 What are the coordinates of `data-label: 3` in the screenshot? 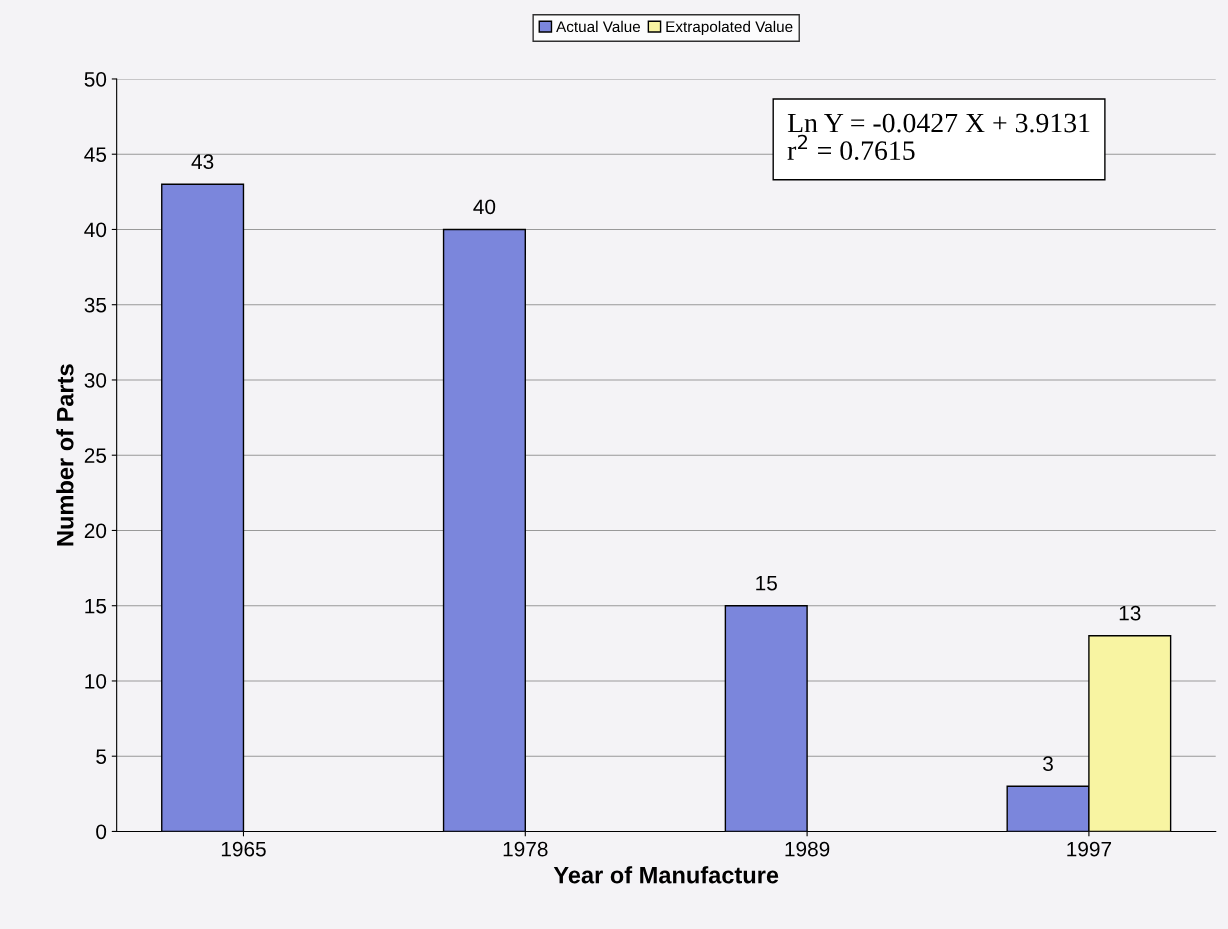 It's located at (1048, 764).